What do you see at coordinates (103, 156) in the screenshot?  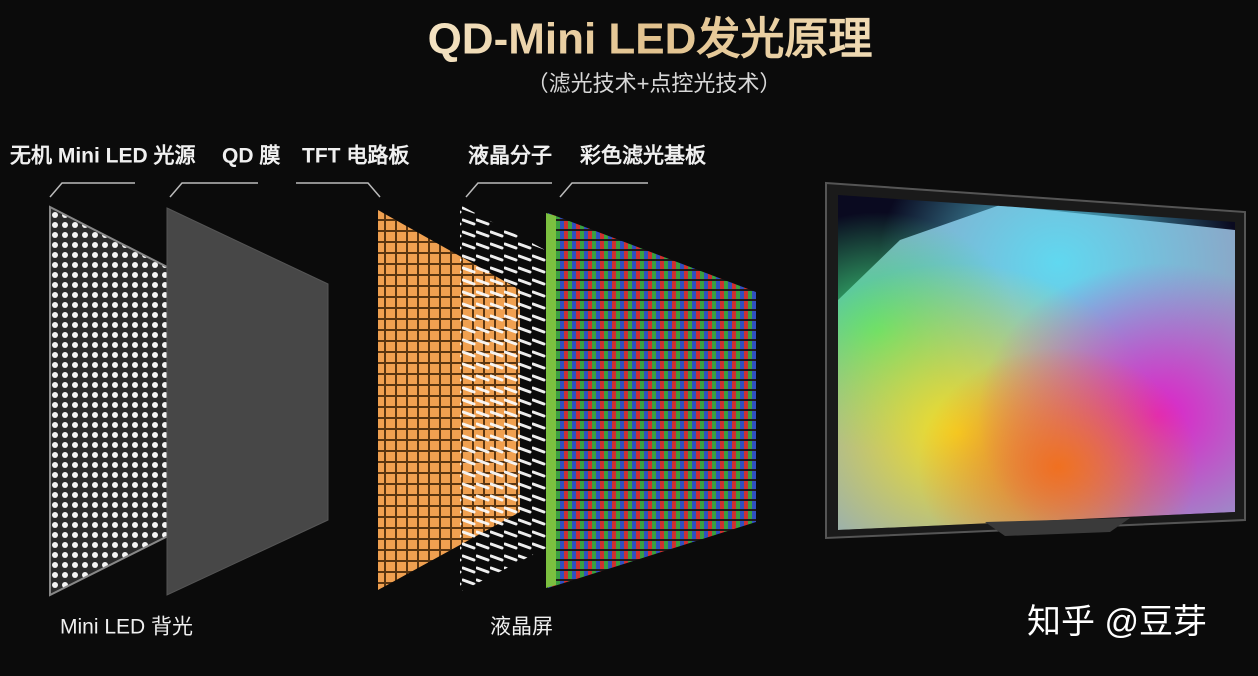 I see `layer-label: 无机 Mini LED 光源` at bounding box center [103, 156].